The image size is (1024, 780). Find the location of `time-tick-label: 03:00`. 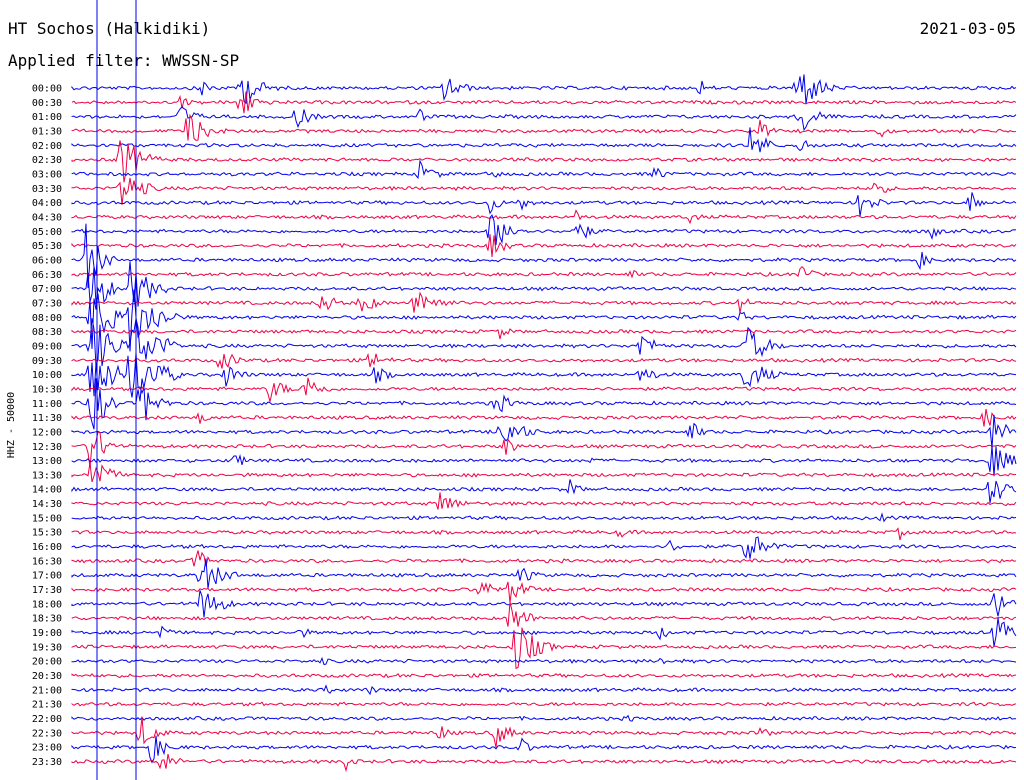

time-tick-label: 03:00 is located at coordinates (47, 174).